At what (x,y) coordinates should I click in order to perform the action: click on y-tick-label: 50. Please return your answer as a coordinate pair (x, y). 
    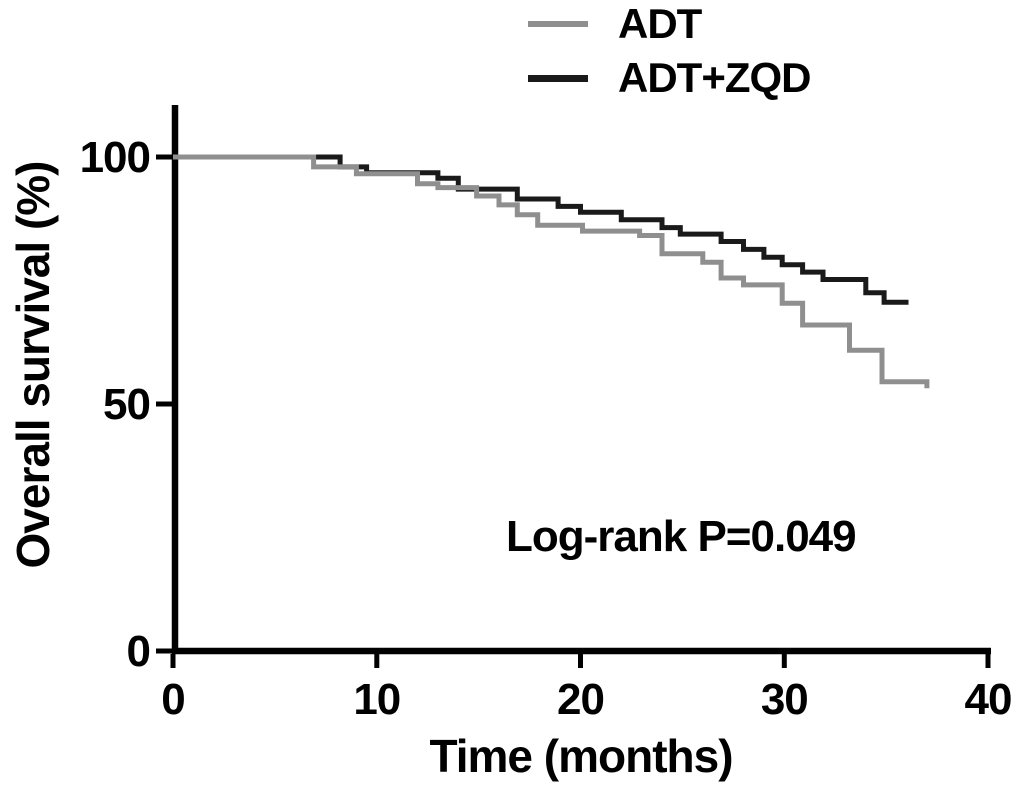
    Looking at the image, I should click on (126, 404).